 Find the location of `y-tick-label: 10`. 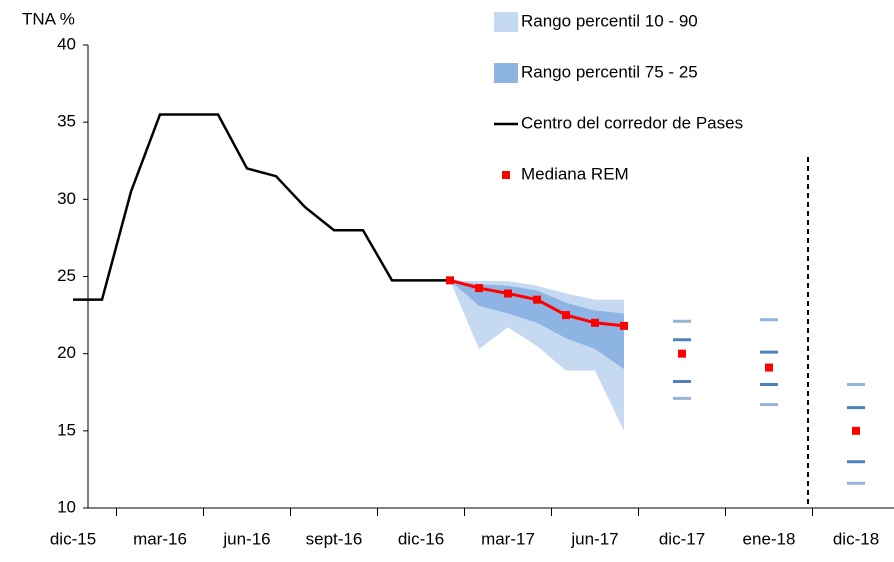

y-tick-label: 10 is located at coordinates (66, 506).